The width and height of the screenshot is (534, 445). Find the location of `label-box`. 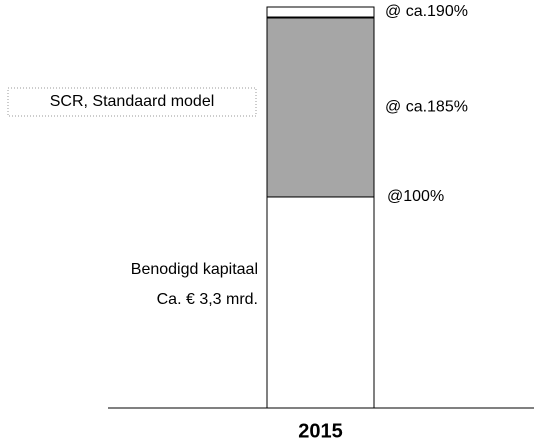

label-box is located at coordinates (132, 102).